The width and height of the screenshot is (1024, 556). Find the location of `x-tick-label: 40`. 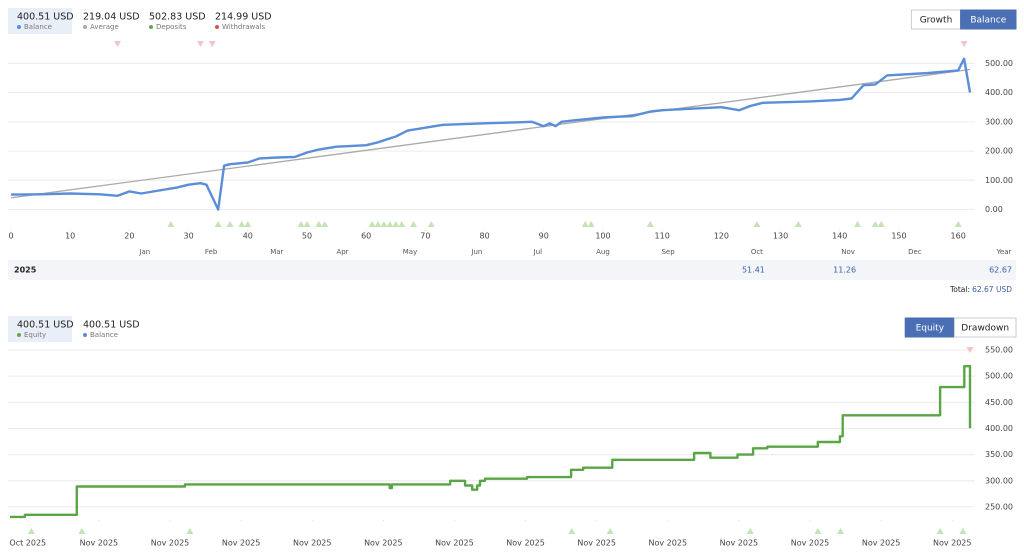

x-tick-label: 40 is located at coordinates (248, 236).